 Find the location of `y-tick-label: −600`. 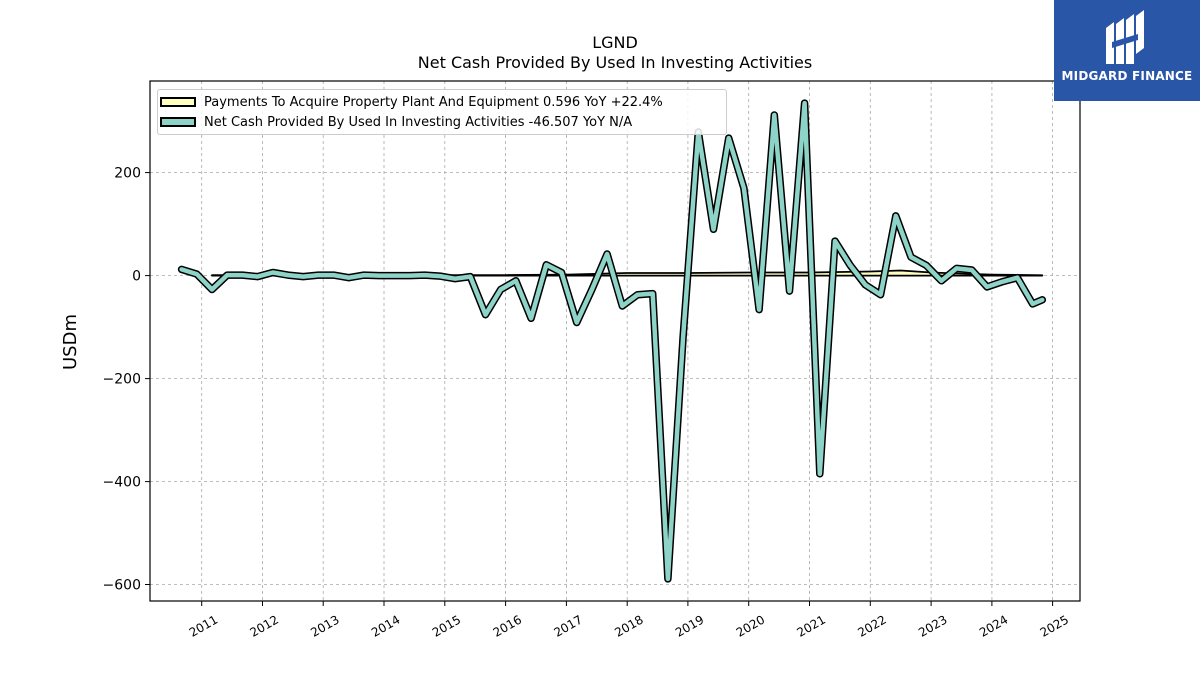

y-tick-label: −600 is located at coordinates (122, 586).